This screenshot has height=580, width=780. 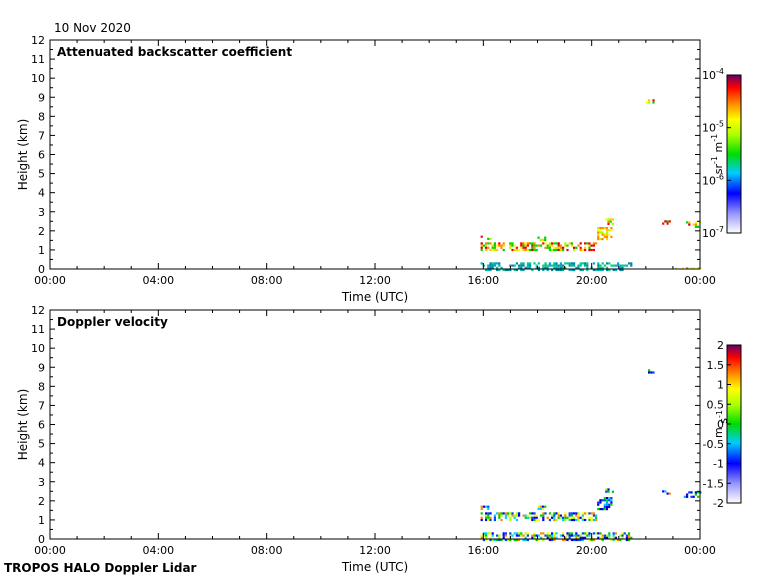 What do you see at coordinates (713, 483) in the screenshot?
I see `colorbar-tick-label: -1.5` at bounding box center [713, 483].